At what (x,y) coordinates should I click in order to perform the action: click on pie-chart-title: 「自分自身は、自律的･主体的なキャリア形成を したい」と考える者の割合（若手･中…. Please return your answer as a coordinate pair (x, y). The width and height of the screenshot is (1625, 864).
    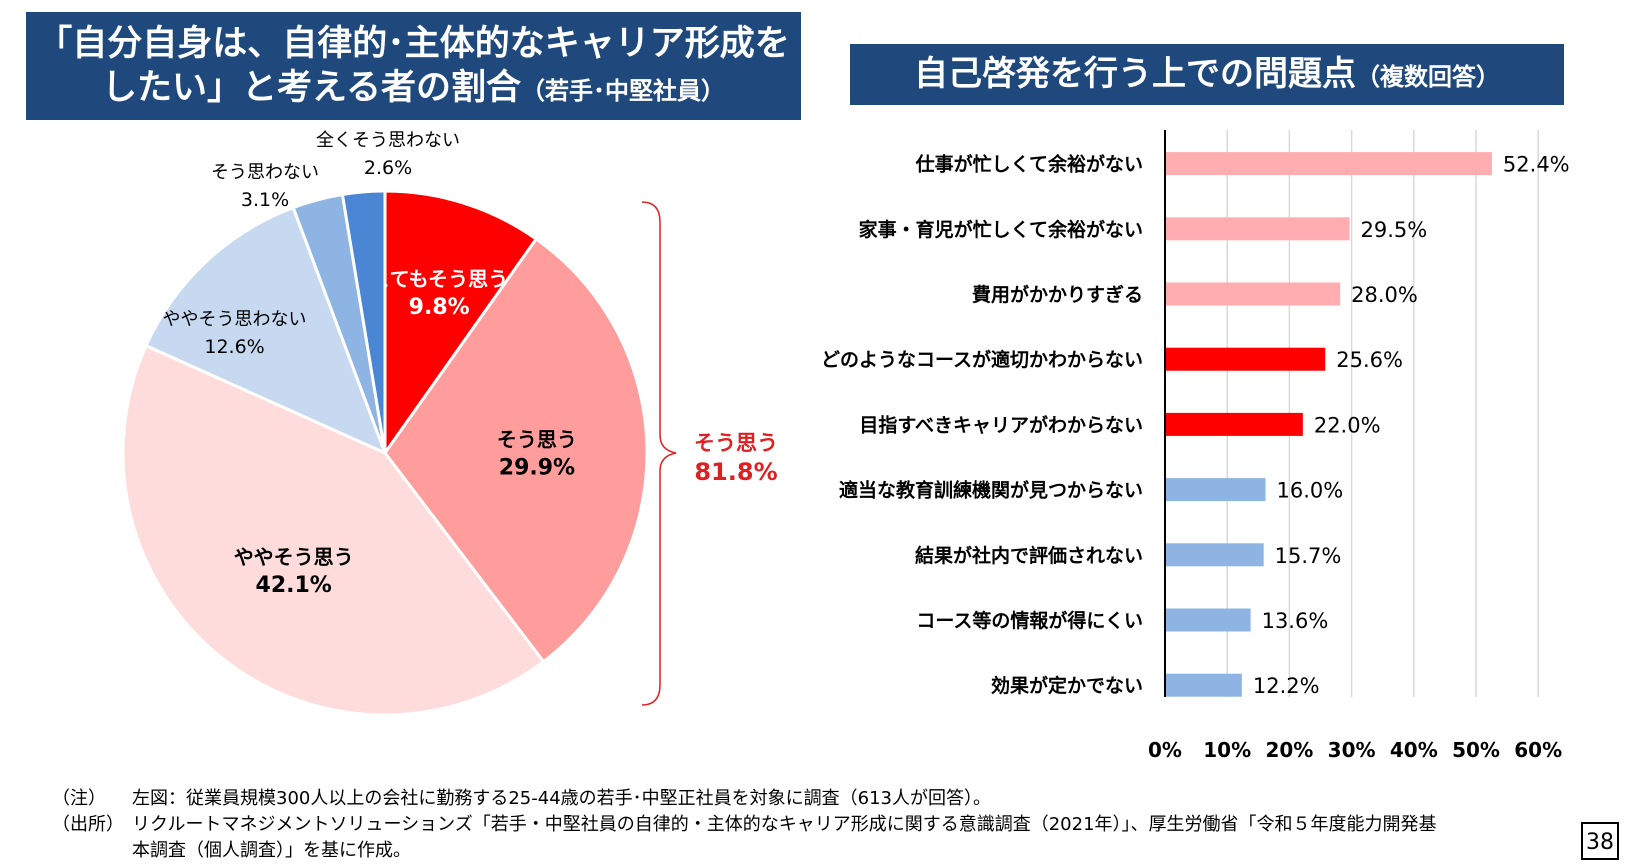
    Looking at the image, I should click on (413, 66).